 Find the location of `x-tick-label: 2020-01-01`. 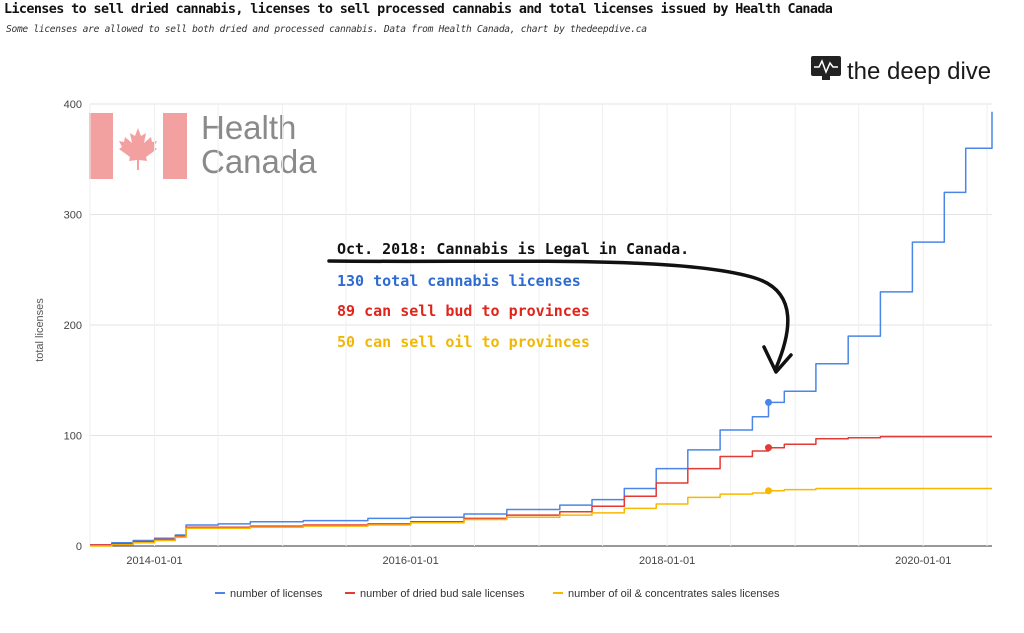

x-tick-label: 2020-01-01 is located at coordinates (923, 561).